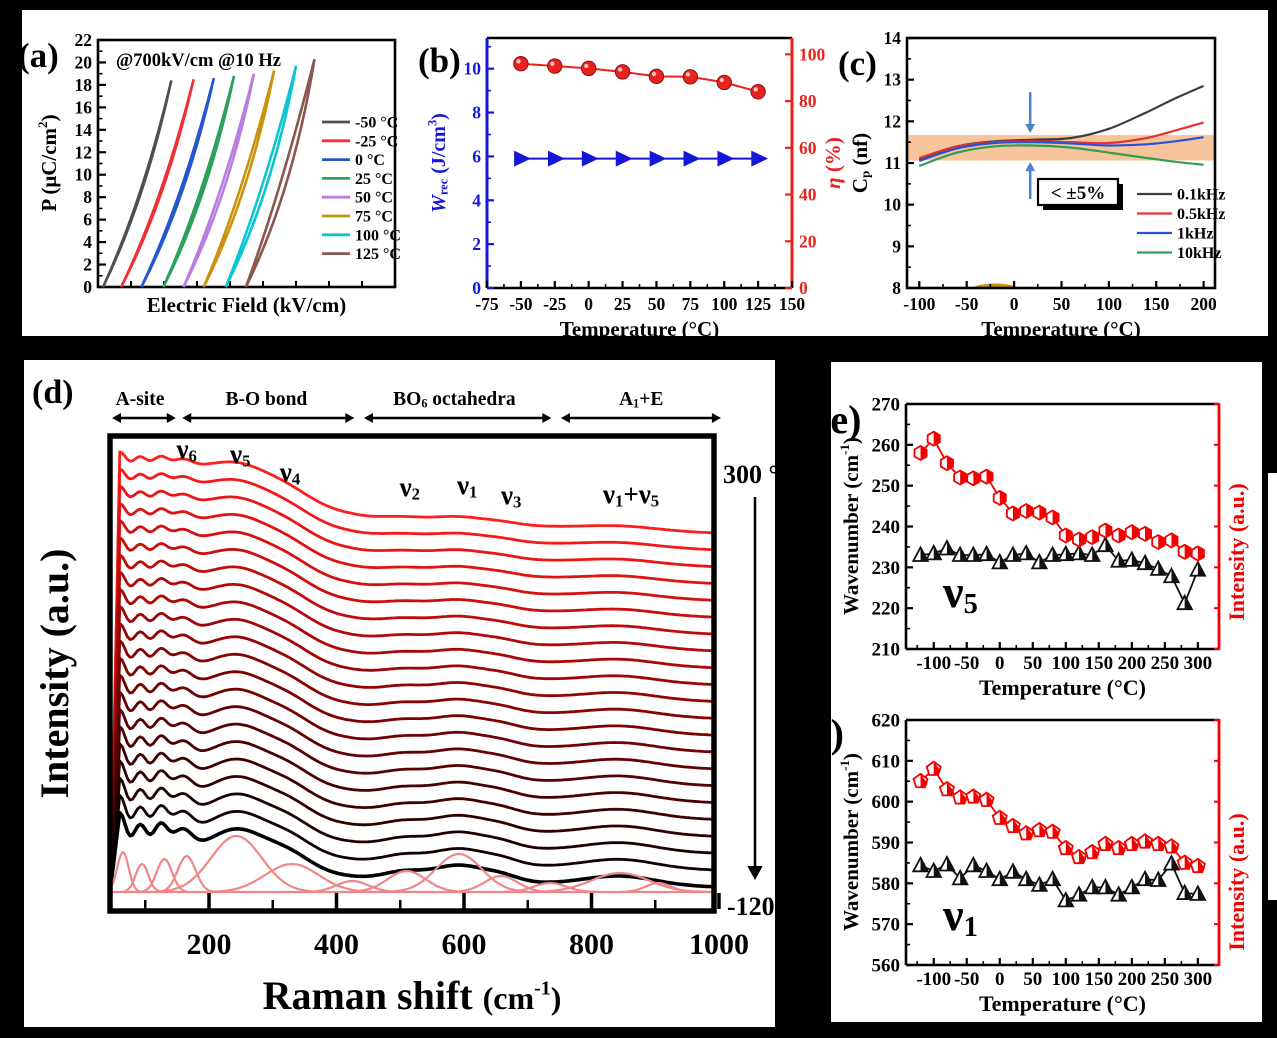  Describe the element at coordinates (639, 326) in the screenshot. I see `panel-b-xlabel: Temperature (°C)` at that location.